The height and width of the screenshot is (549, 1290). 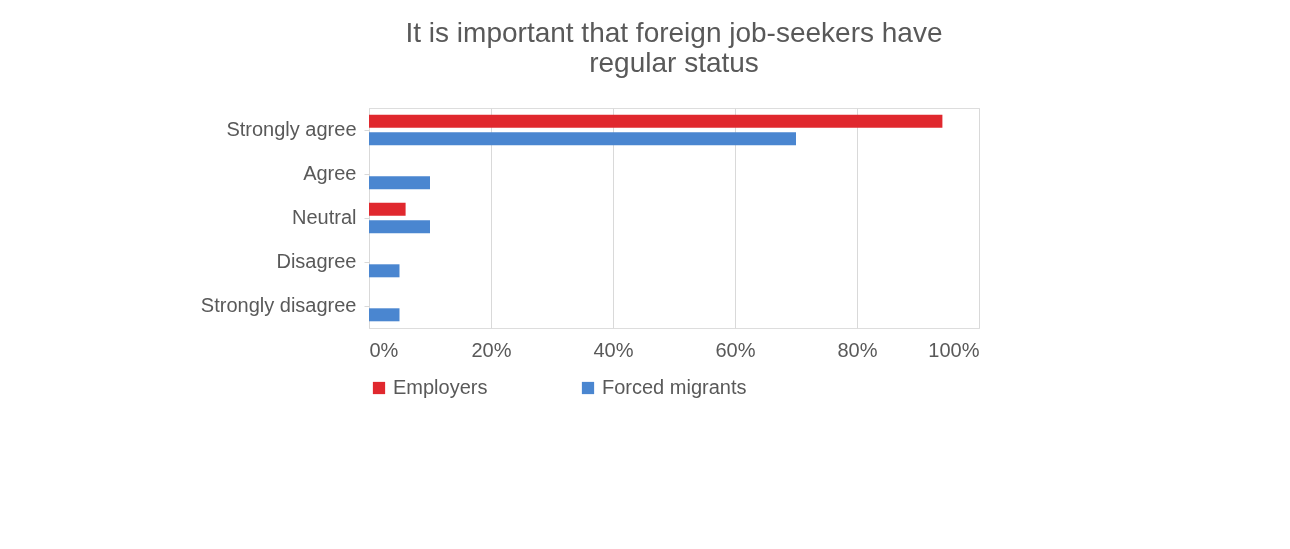 What do you see at coordinates (954, 349) in the screenshot?
I see `x-tick-label: 100%` at bounding box center [954, 349].